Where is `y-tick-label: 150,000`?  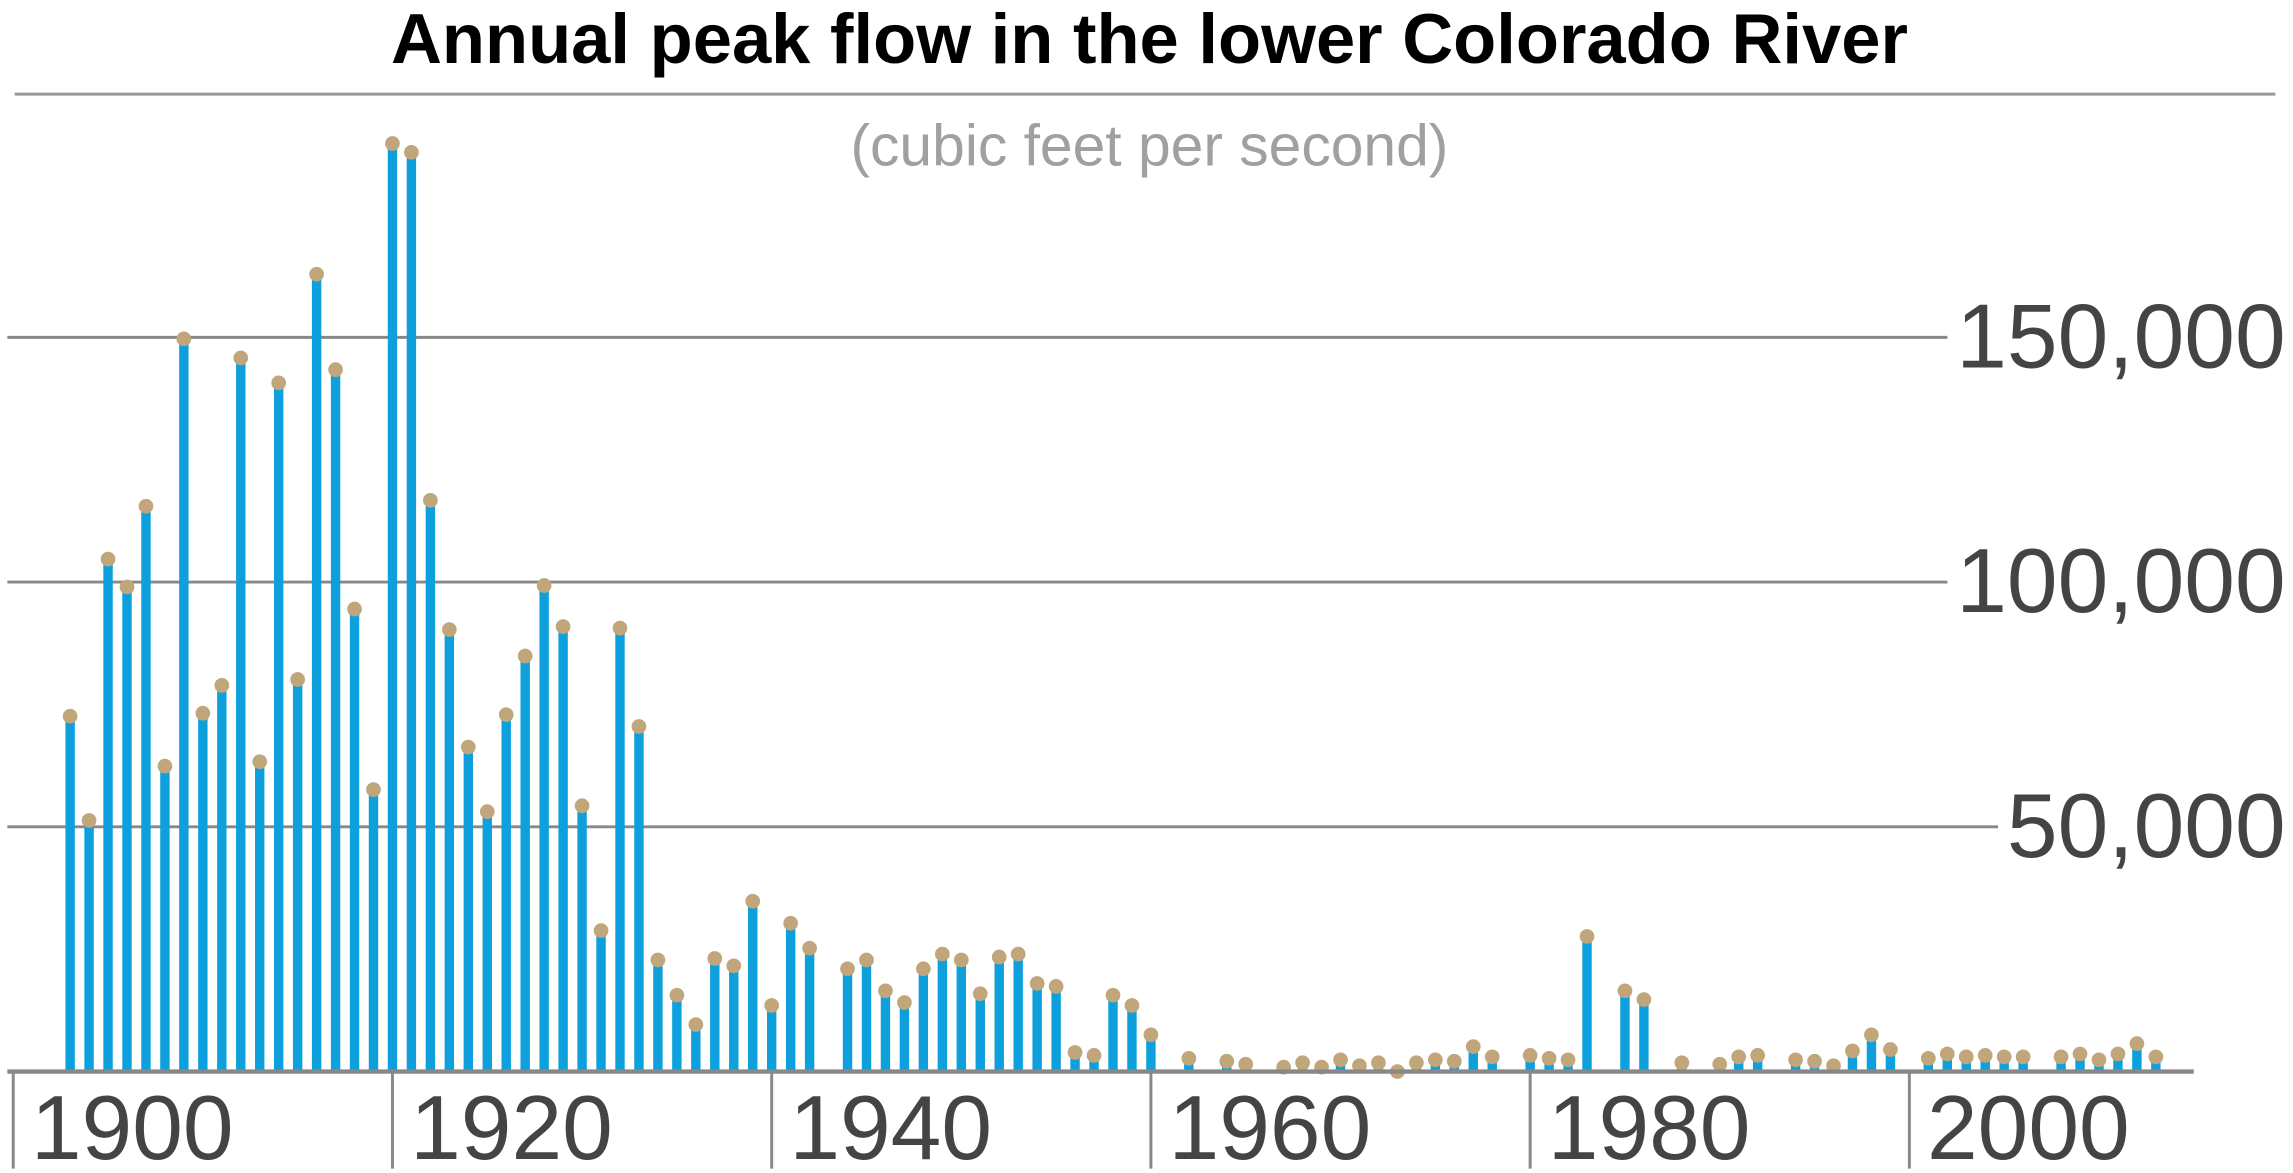 y-tick-label: 150,000 is located at coordinates (2120, 336).